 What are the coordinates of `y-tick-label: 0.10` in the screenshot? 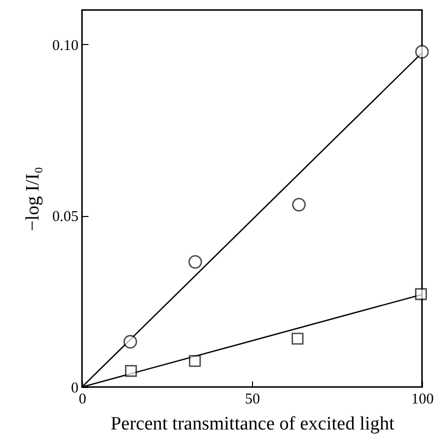 It's located at (65, 46).